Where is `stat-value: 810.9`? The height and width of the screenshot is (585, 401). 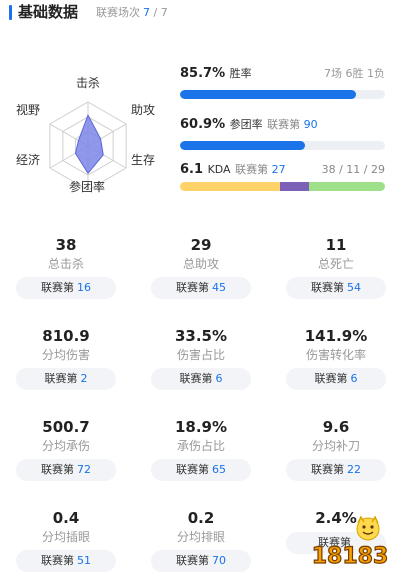 stat-value: 810.9 is located at coordinates (66, 336).